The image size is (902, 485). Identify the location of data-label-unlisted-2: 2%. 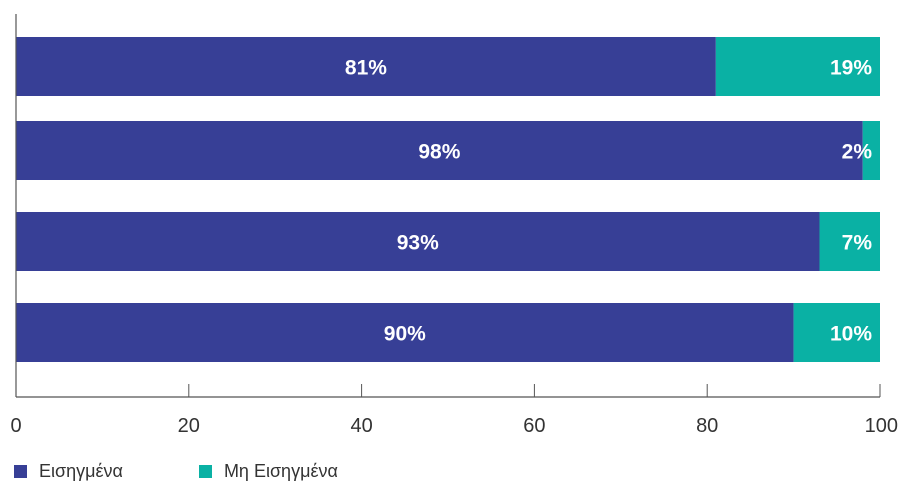
(857, 152).